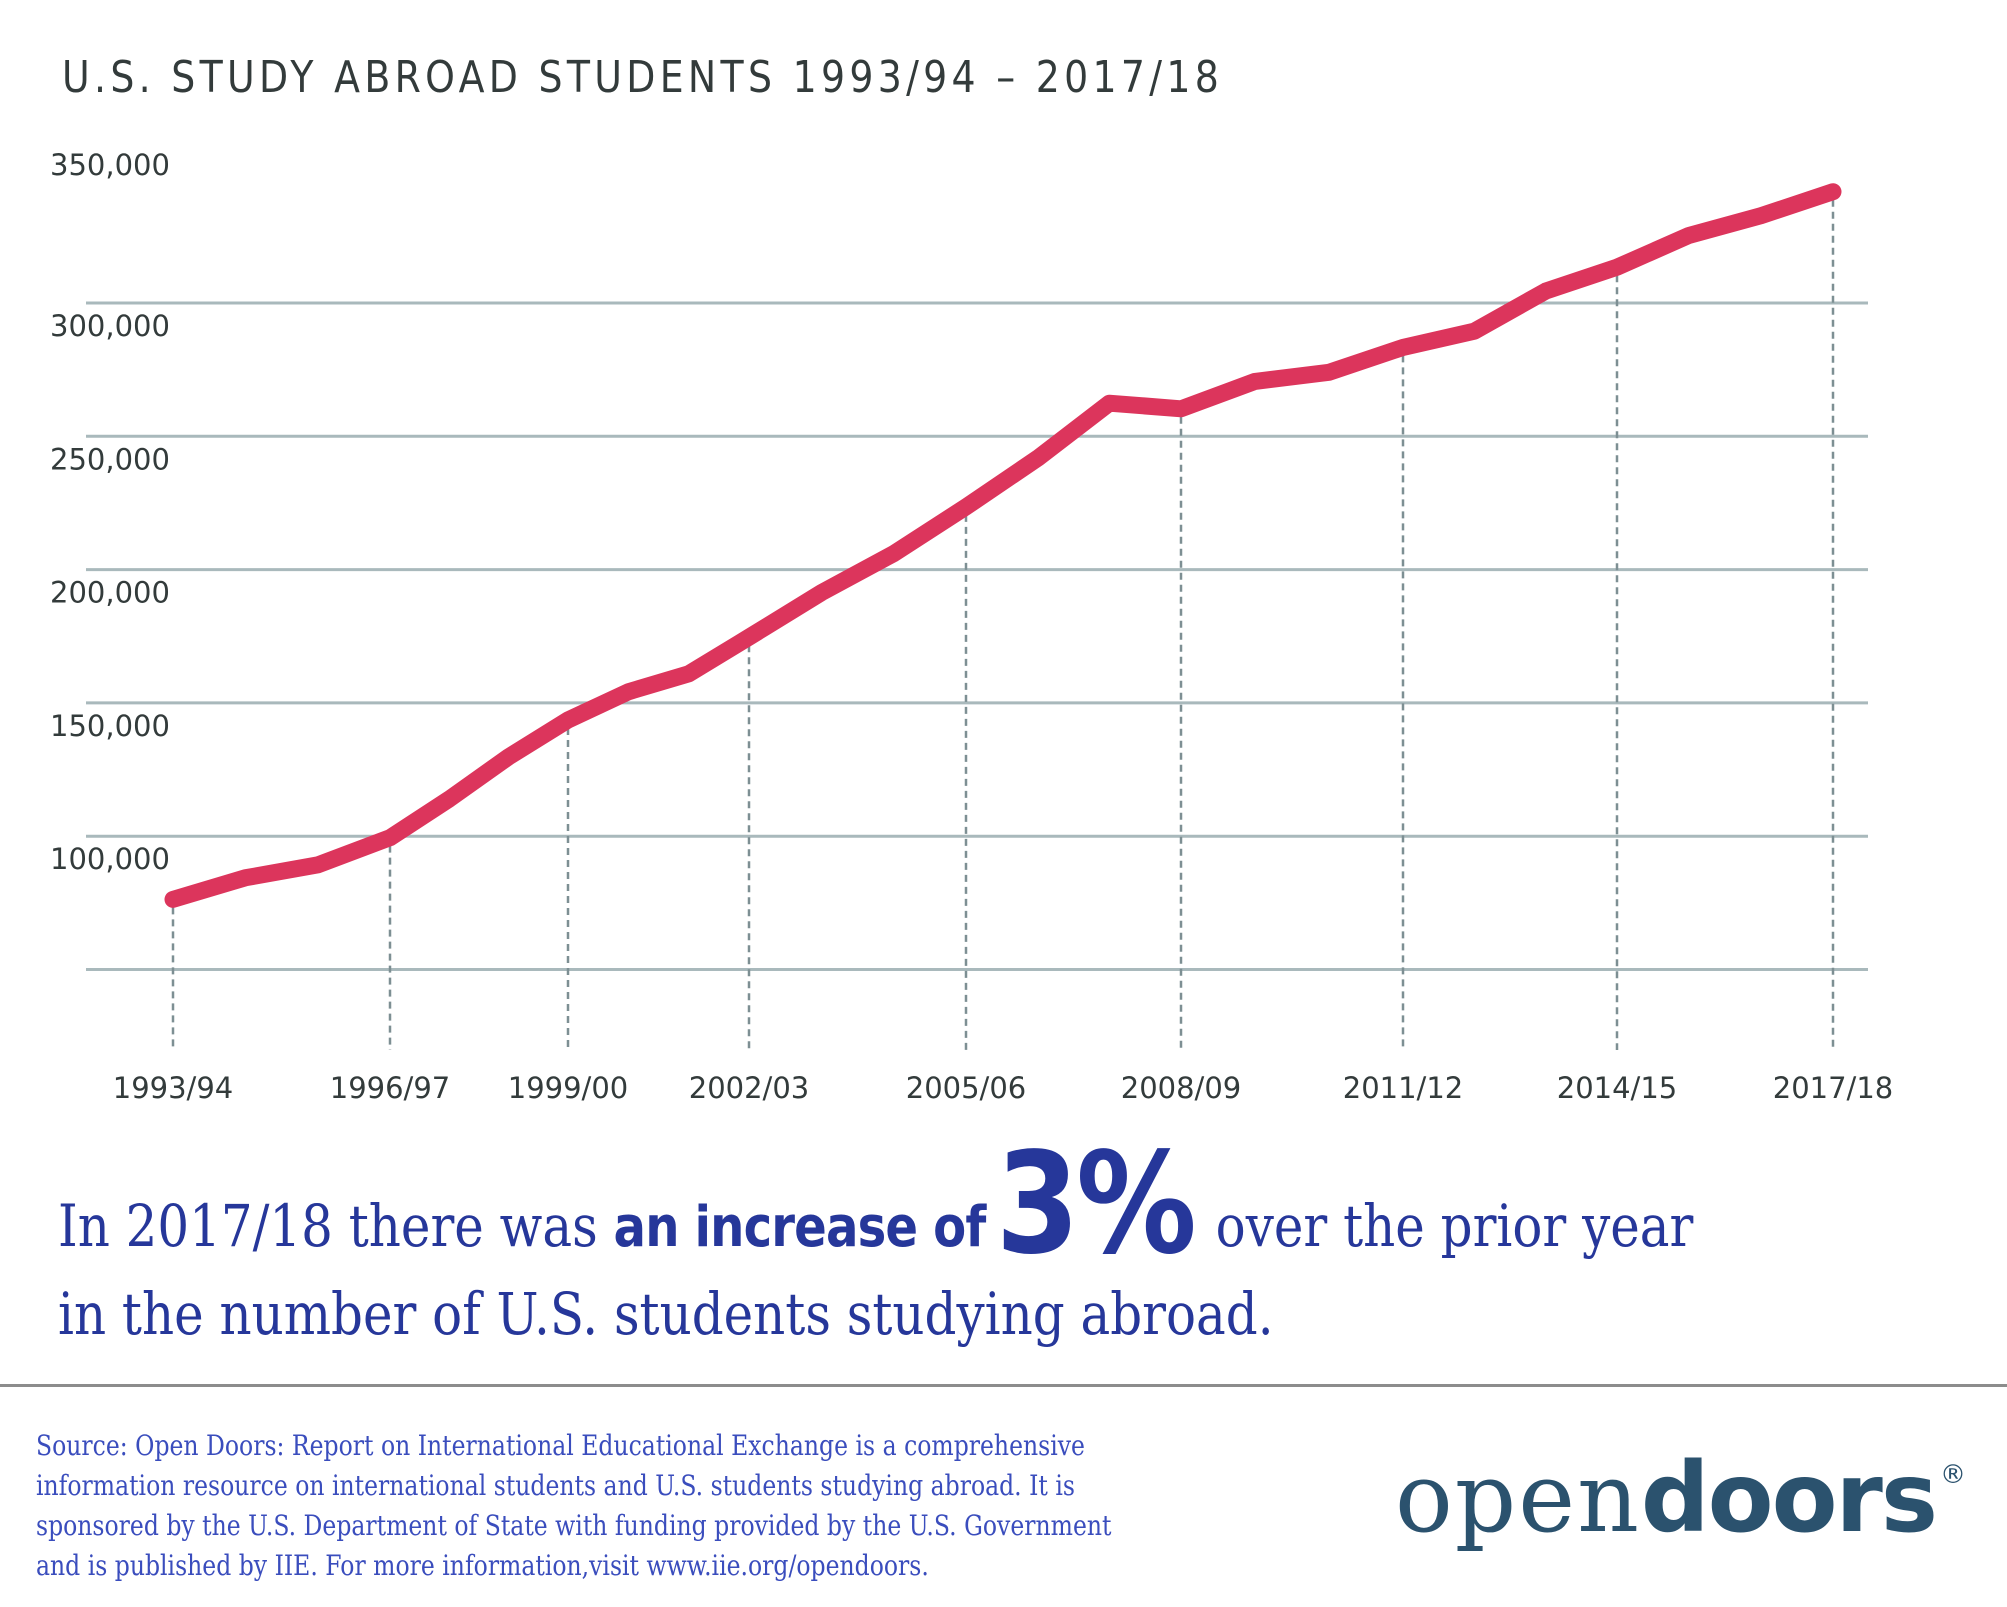 This screenshot has height=1607, width=2007. I want to click on logo-doors: doors, so click(1789, 1498).